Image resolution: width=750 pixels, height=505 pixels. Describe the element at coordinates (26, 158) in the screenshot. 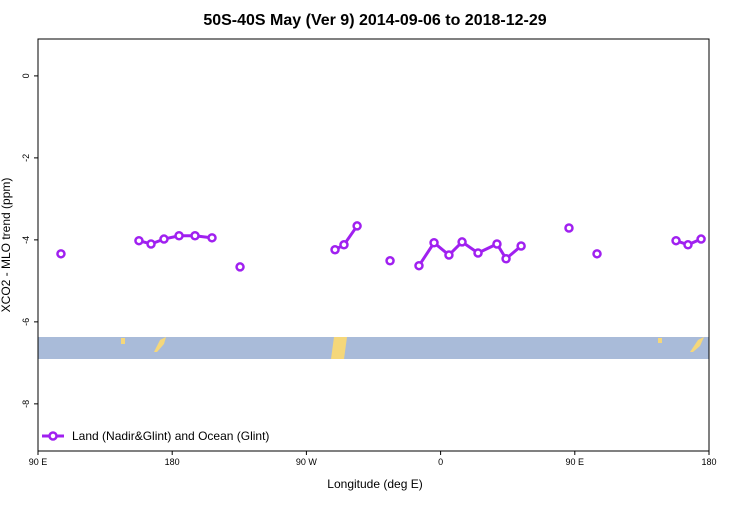

I see `y-tick-label: -2` at that location.